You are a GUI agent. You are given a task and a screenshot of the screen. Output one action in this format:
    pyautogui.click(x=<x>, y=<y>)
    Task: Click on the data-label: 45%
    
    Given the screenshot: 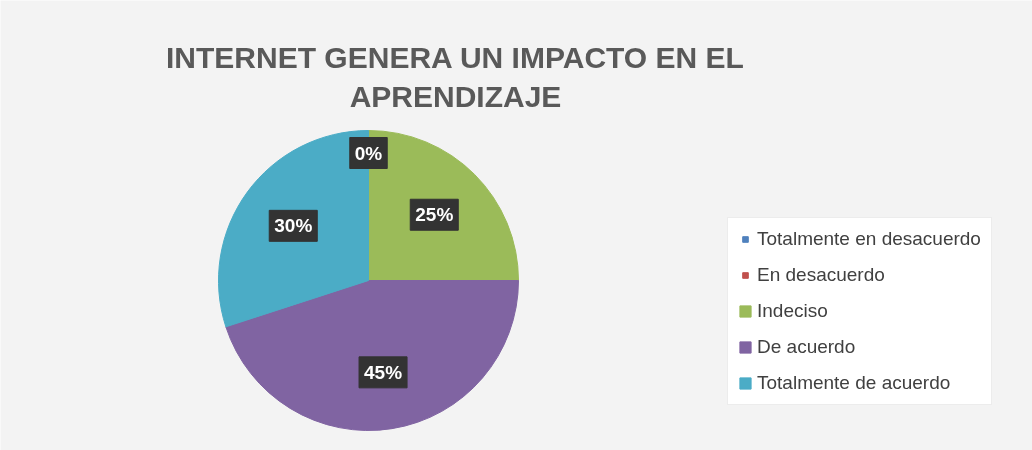 What is the action you would take?
    pyautogui.click(x=383, y=372)
    